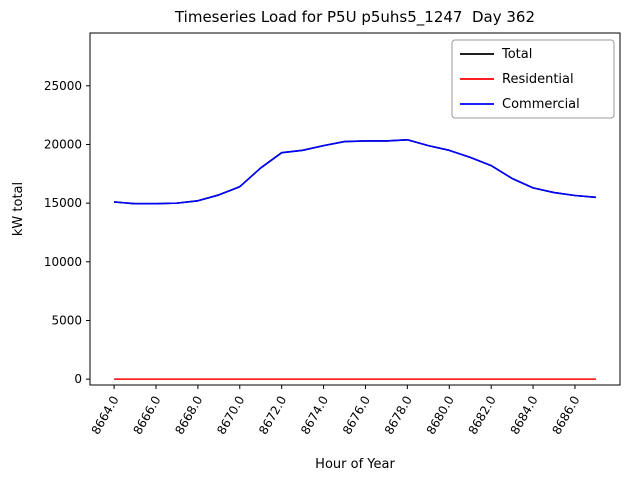  What do you see at coordinates (78, 379) in the screenshot?
I see `y-tick-label: 0` at bounding box center [78, 379].